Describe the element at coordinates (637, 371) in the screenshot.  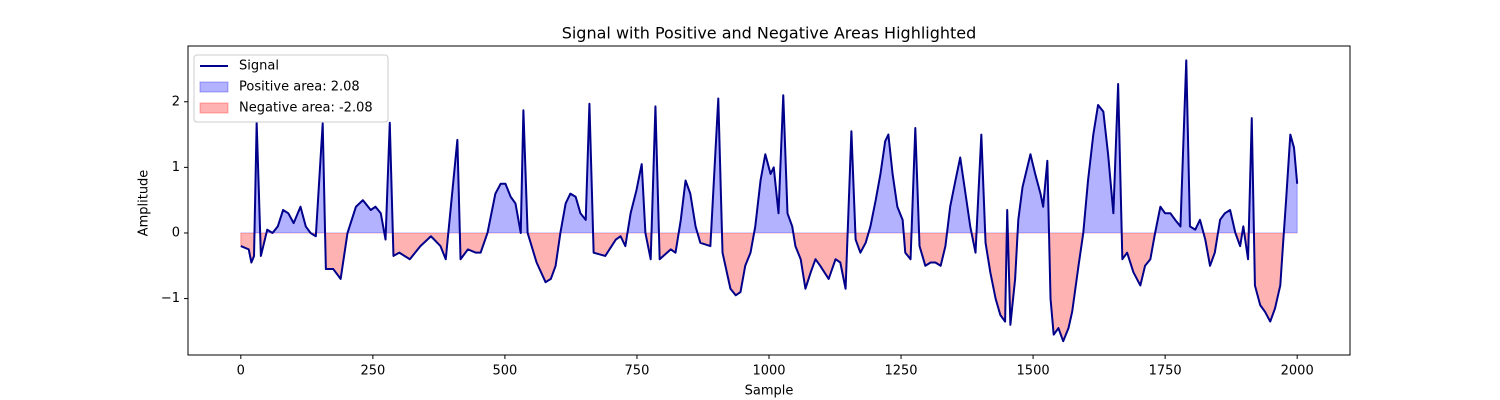
I see `x-tick-label: 750` at that location.